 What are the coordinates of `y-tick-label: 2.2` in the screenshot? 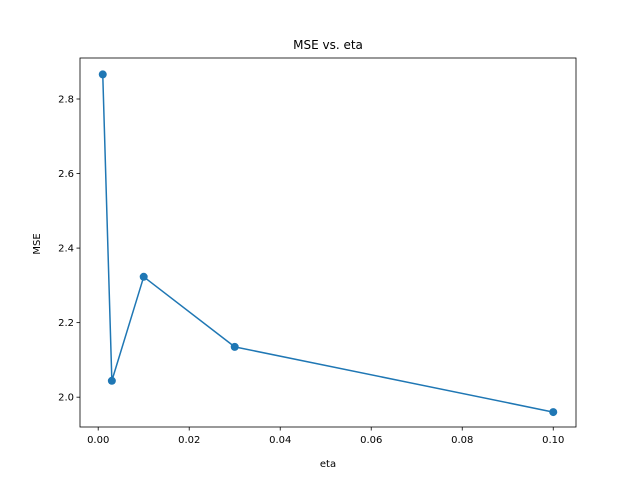 It's located at (66, 323).